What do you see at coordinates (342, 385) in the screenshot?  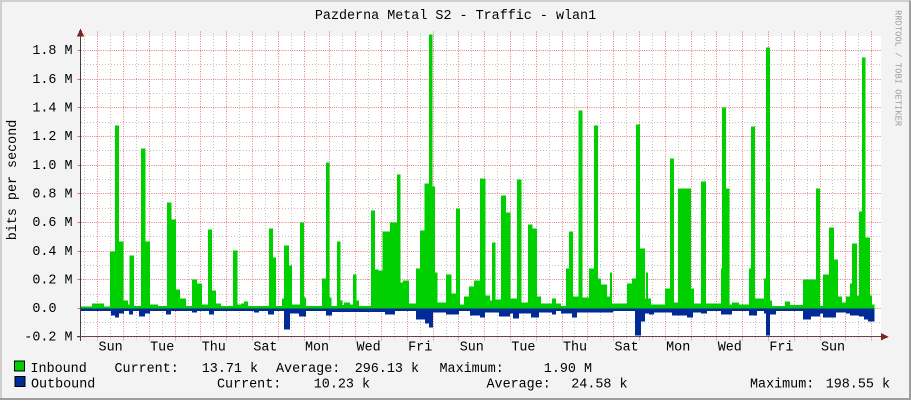 I see `svg-text: 10.23 k` at bounding box center [342, 385].